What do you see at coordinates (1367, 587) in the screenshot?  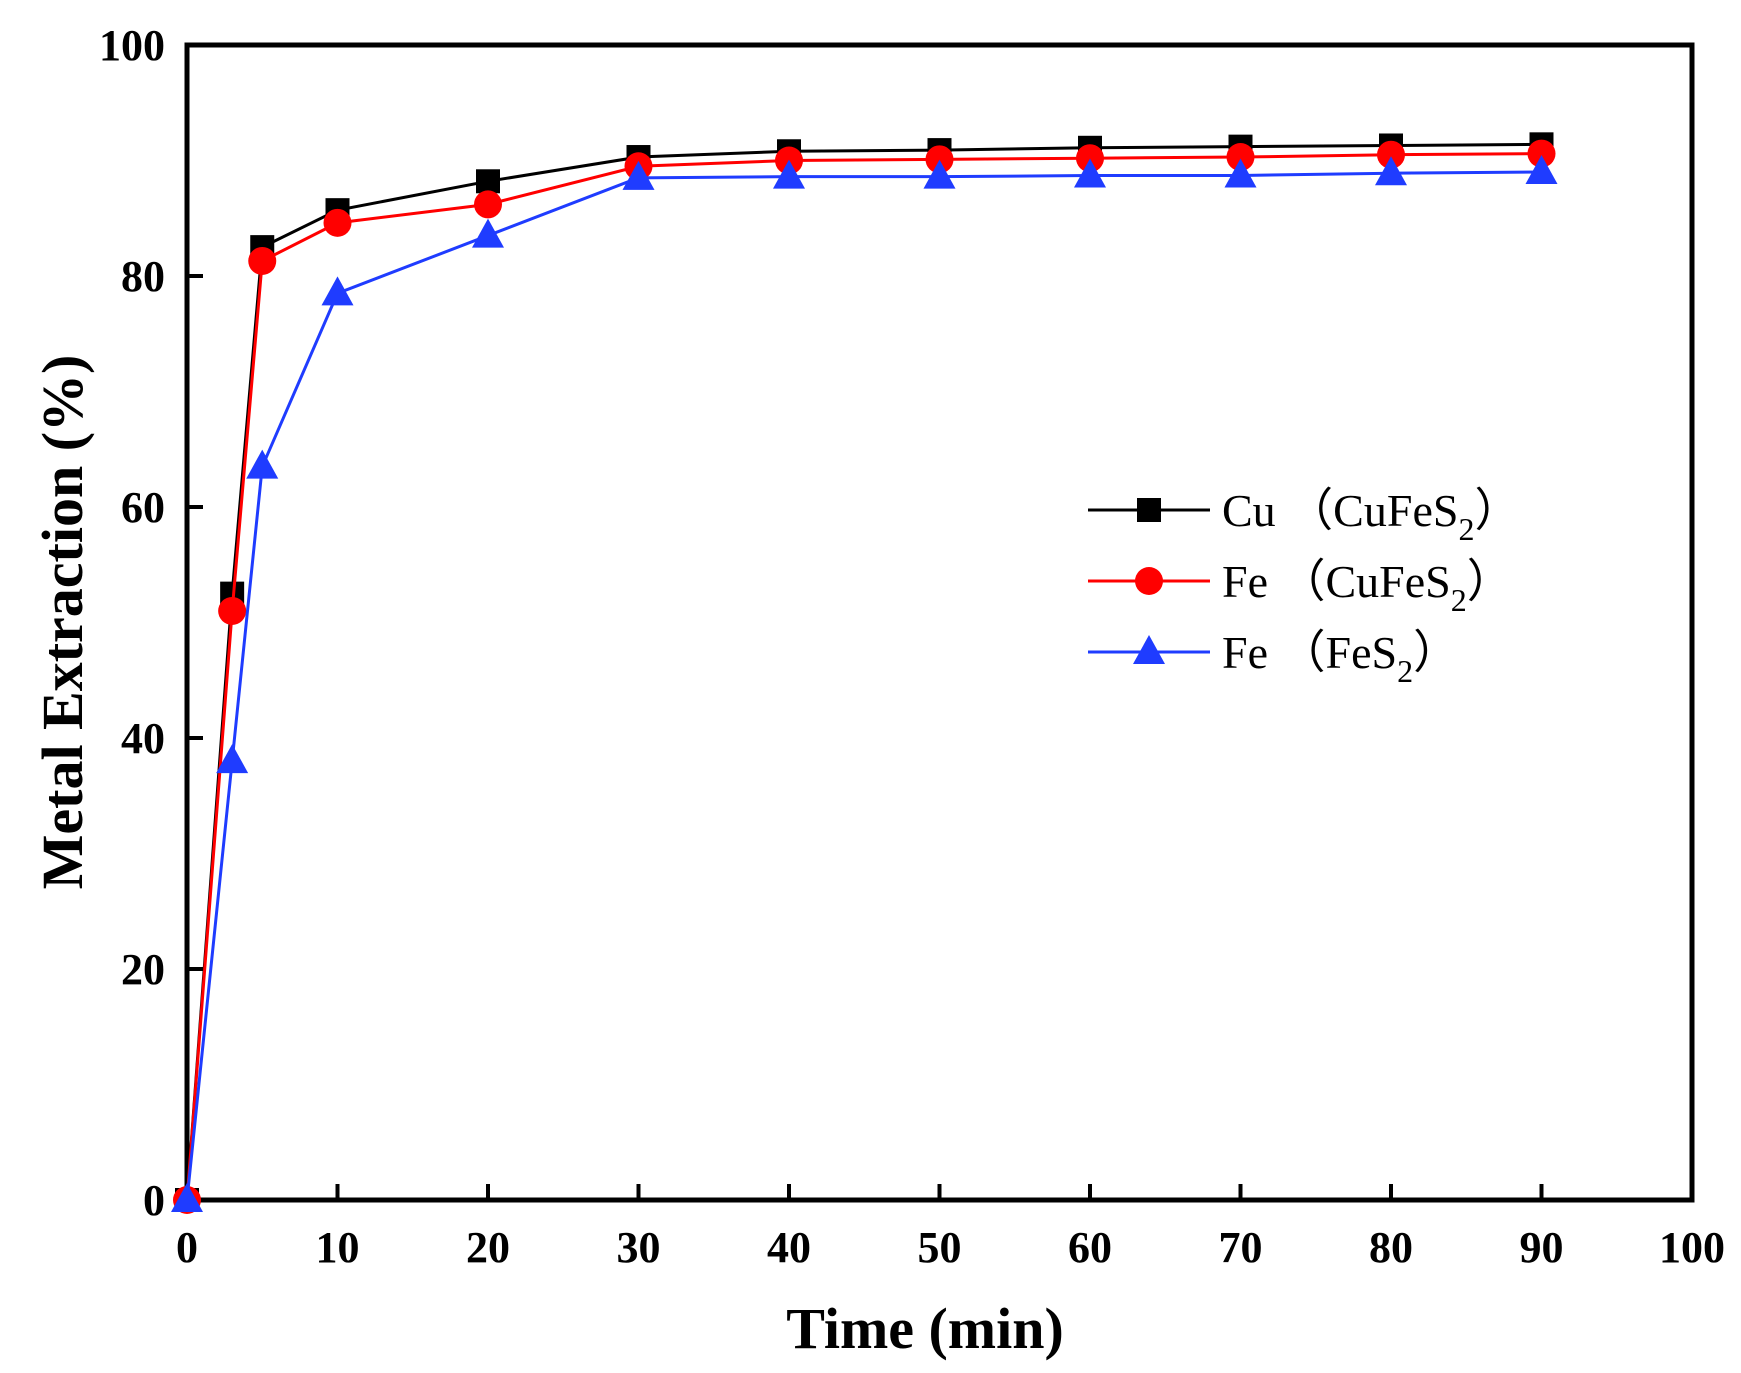 I see `legend-label: Fe （CuFeS2）` at bounding box center [1367, 587].